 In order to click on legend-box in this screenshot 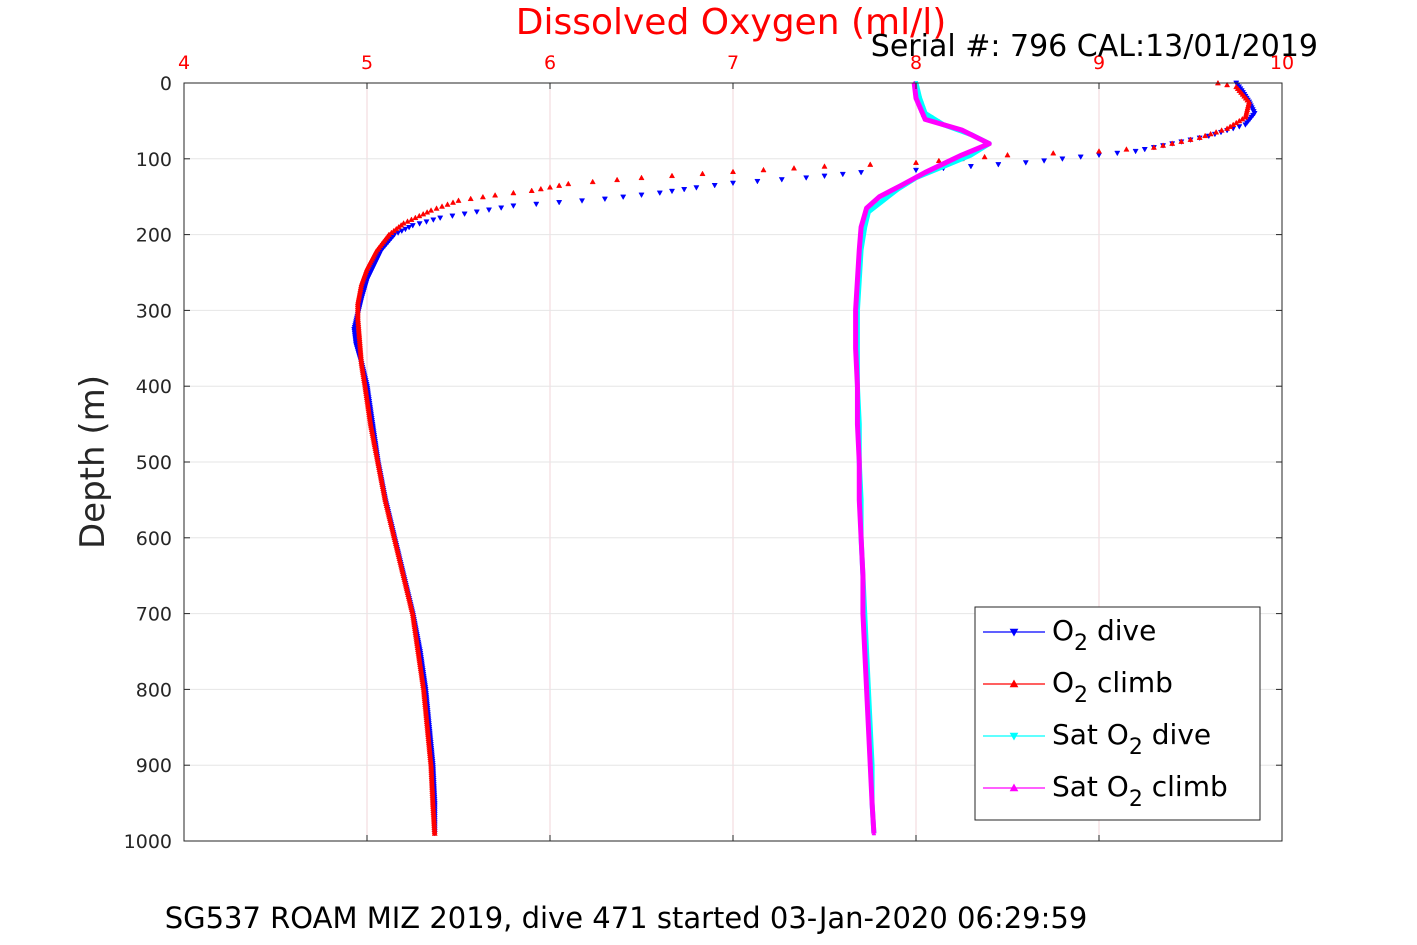, I will do `click(1117, 713)`.